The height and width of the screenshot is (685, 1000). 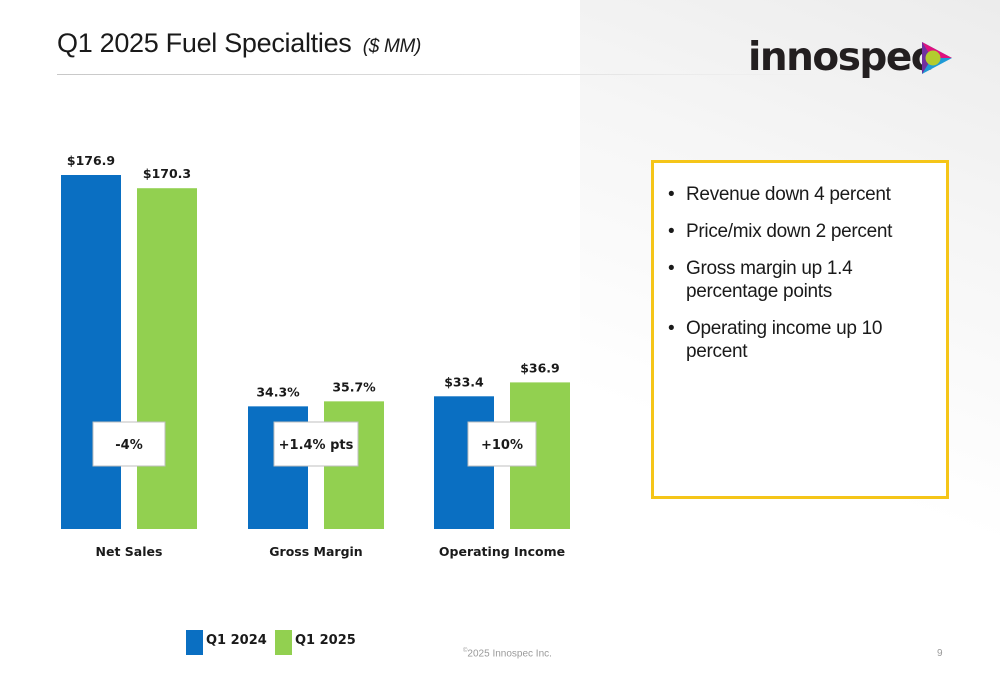 I want to click on bullet-operating-income: Operating income up 10 percent, so click(x=800, y=340).